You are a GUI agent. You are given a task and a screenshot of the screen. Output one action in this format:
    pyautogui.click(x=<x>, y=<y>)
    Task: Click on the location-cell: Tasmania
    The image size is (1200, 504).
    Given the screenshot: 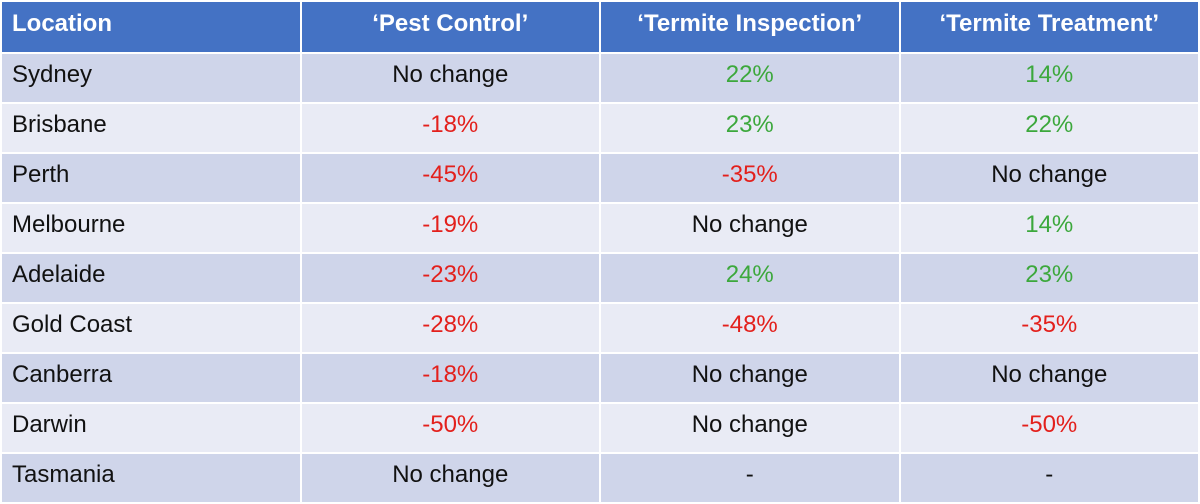 What is the action you would take?
    pyautogui.click(x=151, y=478)
    